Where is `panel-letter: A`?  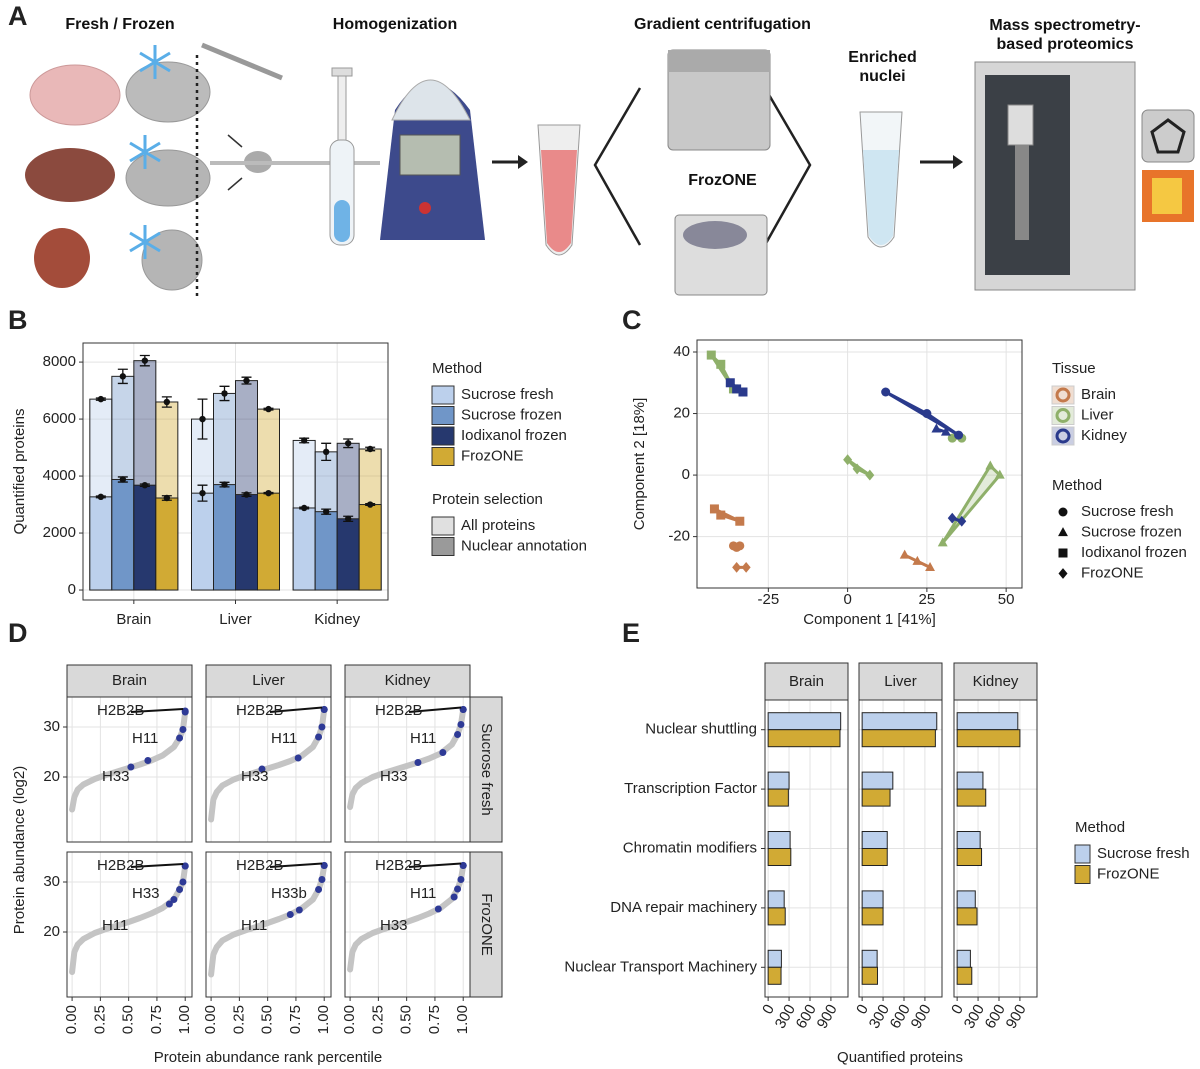
panel-letter: A is located at coordinates (18, 16).